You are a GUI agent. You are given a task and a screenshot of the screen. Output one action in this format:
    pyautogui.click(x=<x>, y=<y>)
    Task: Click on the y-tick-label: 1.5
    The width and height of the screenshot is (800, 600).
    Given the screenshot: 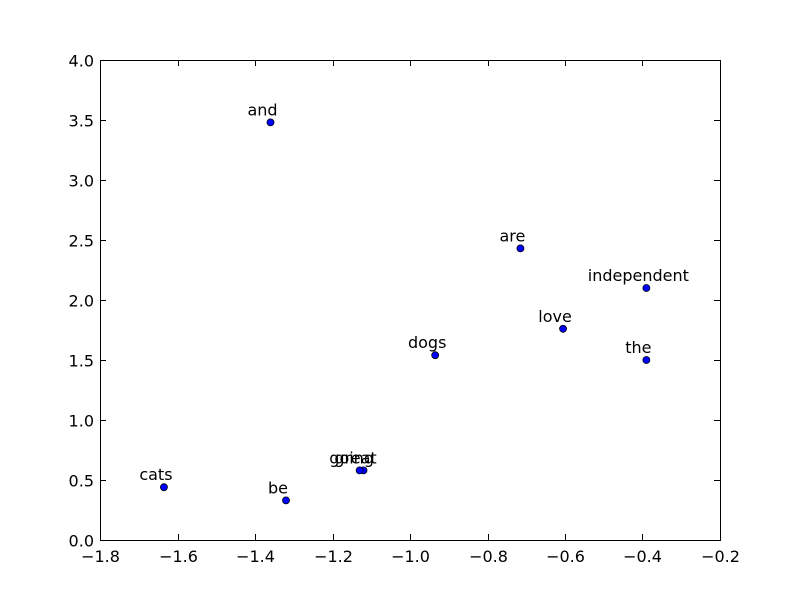 What is the action you would take?
    pyautogui.click(x=81, y=361)
    